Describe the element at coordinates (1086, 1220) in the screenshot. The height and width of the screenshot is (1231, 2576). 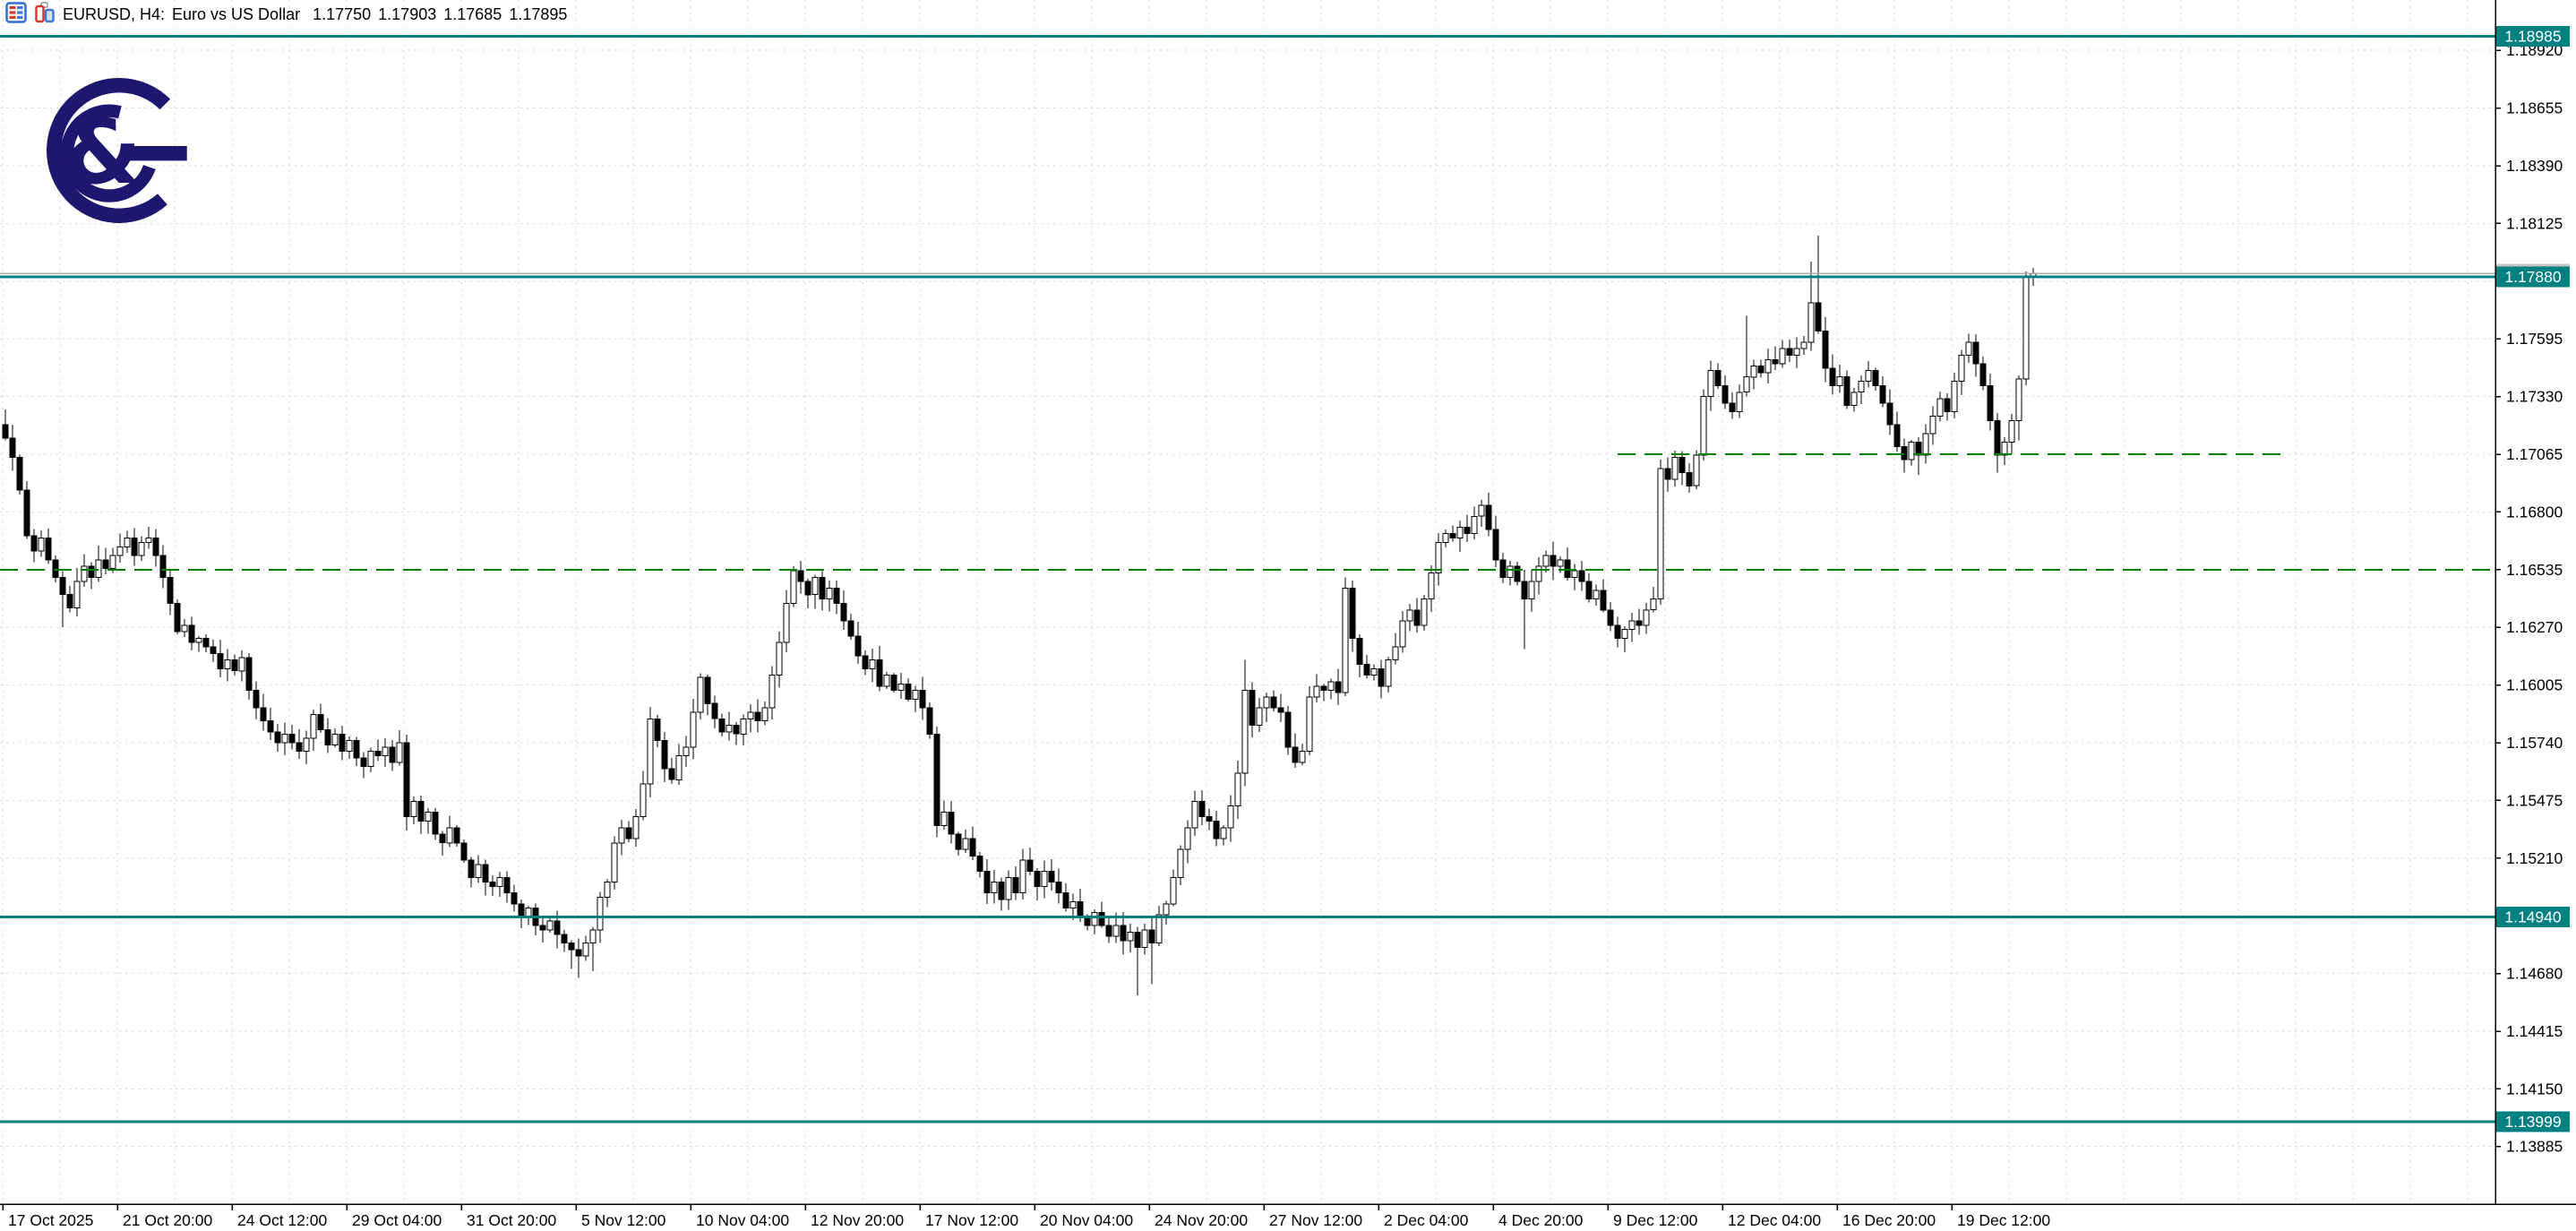
I see `time-axis-label: 20 Nov 04:00` at that location.